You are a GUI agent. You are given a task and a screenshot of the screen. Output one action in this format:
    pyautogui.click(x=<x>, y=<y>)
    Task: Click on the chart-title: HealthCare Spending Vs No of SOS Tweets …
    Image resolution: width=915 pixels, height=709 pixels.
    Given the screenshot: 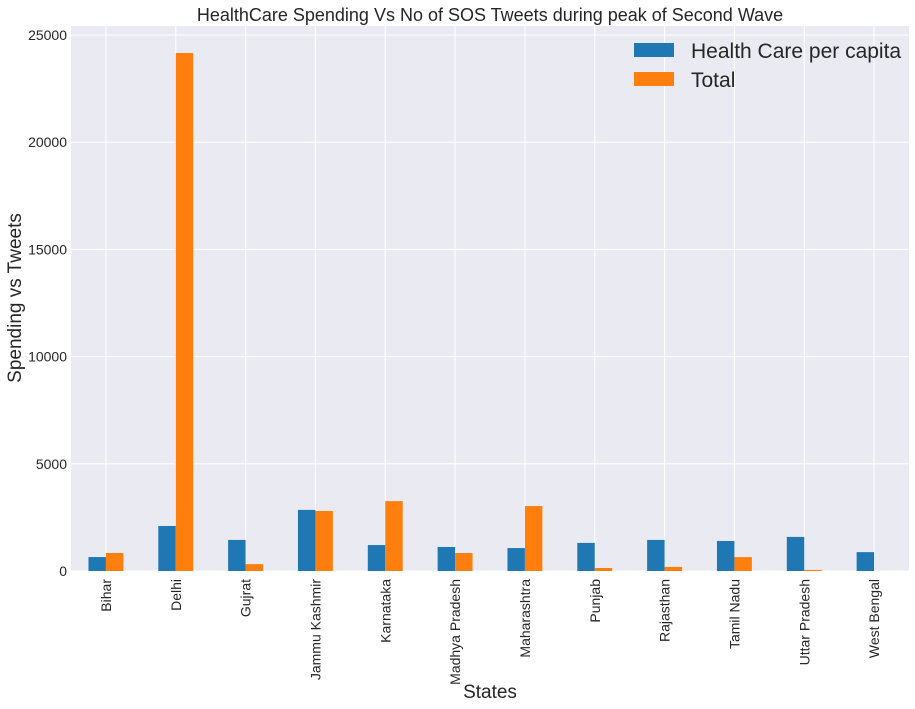 What is the action you would take?
    pyautogui.click(x=490, y=15)
    